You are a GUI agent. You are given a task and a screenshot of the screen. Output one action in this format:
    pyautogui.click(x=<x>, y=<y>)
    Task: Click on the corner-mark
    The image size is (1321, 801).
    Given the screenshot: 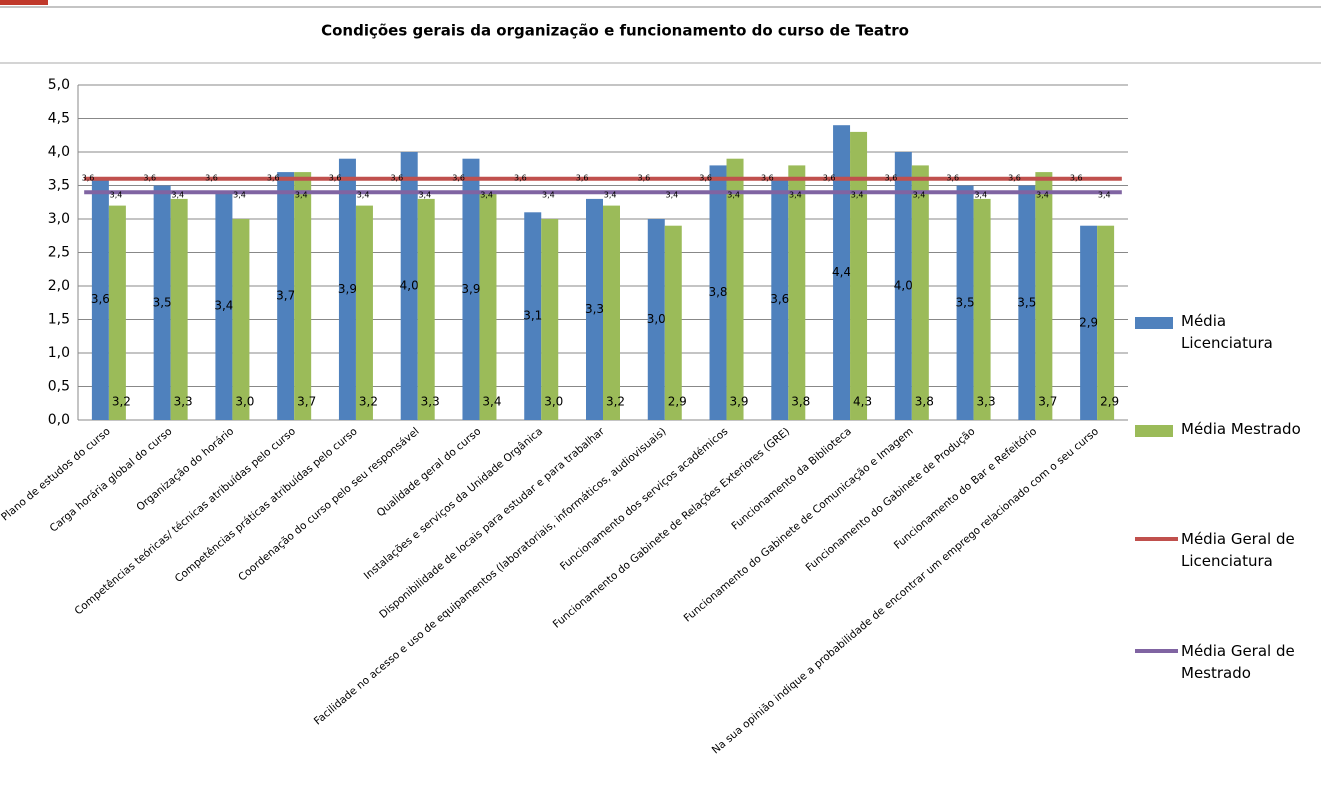 What is the action you would take?
    pyautogui.click(x=24, y=2)
    